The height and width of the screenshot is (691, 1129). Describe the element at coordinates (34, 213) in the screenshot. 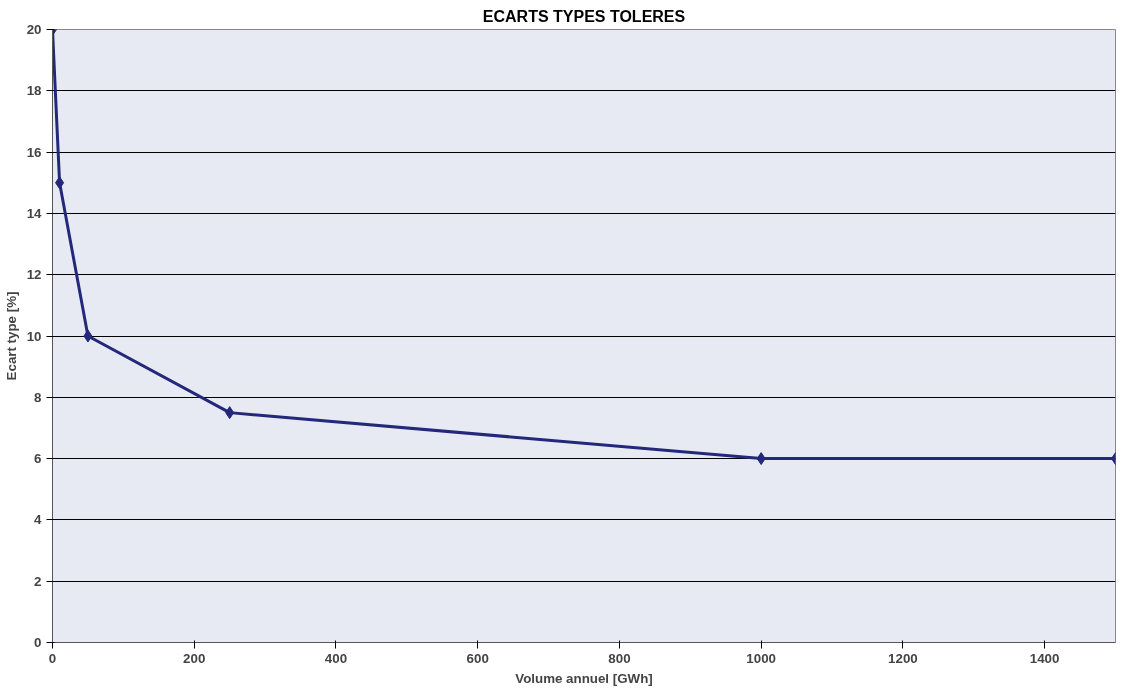

I see `y-tick-label: 14` at that location.